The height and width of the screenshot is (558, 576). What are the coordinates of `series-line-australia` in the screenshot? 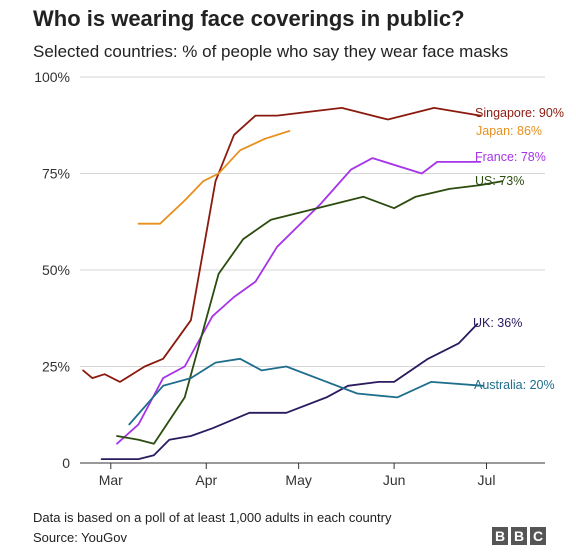 It's located at (306, 391).